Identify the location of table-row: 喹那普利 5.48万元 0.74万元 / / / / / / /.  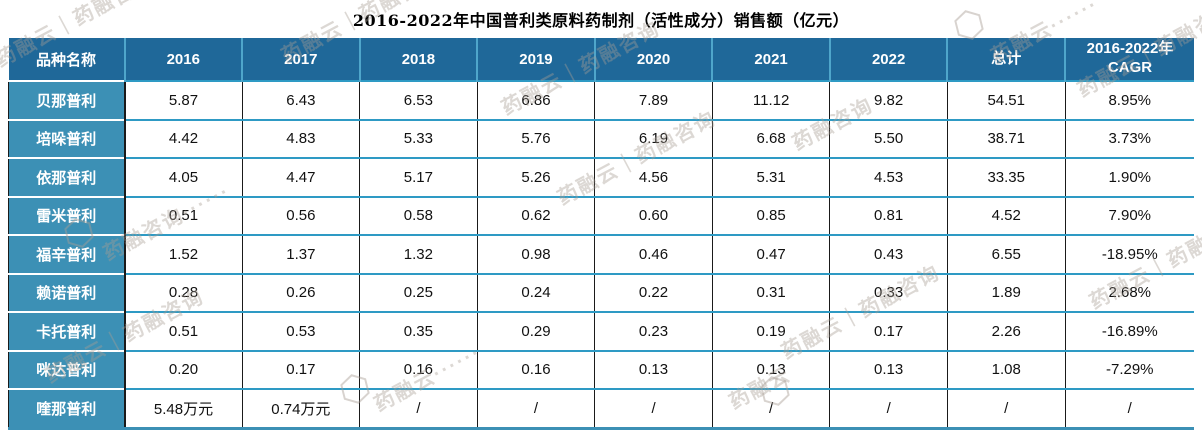
(601, 408).